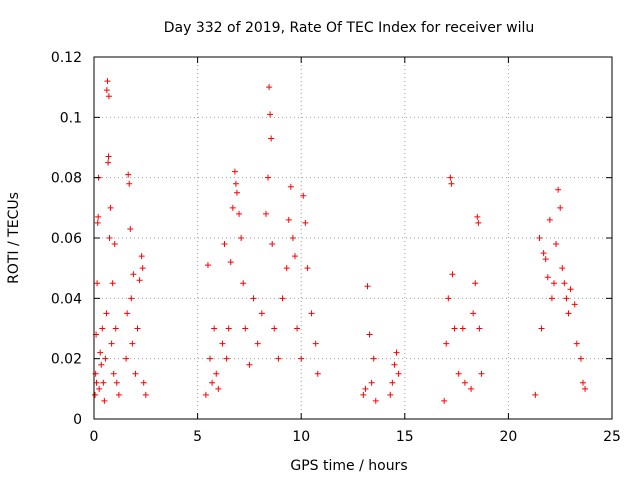 This screenshot has height=480, width=640. Describe the element at coordinates (71, 118) in the screenshot. I see `y-tick-label: 0.1` at that location.